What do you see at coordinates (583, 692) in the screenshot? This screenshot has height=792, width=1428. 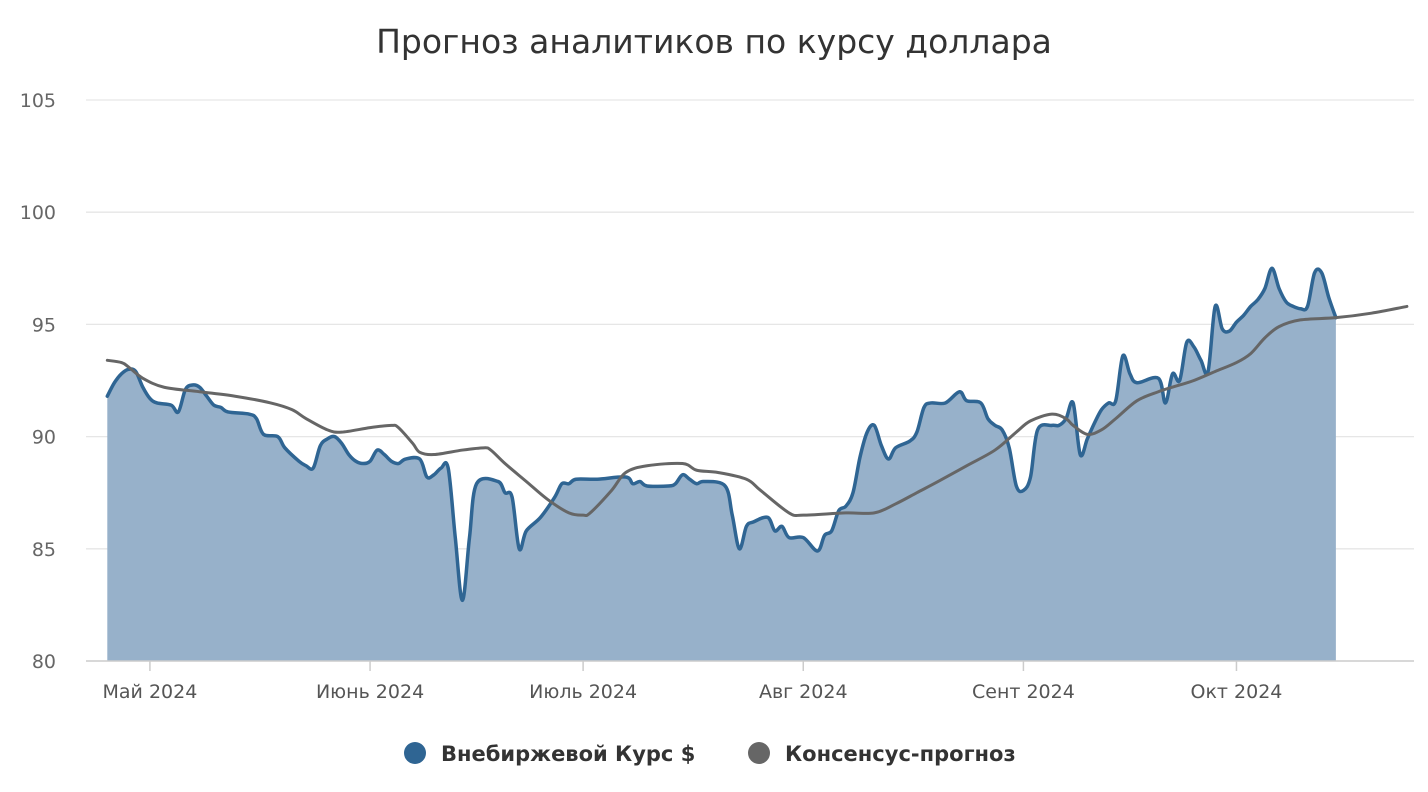 I see `x-tick-label: Июль 2024` at bounding box center [583, 692].